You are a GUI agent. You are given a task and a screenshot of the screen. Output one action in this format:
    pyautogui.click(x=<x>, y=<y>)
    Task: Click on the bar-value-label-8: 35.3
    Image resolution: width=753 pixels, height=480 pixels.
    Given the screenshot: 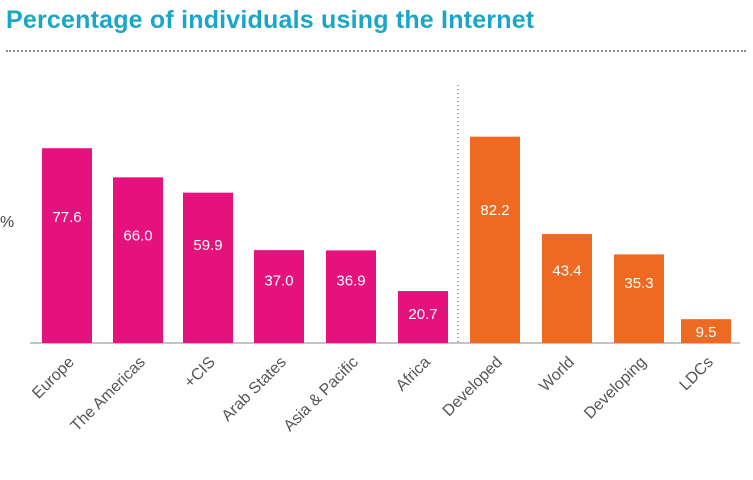 What is the action you would take?
    pyautogui.click(x=638, y=283)
    